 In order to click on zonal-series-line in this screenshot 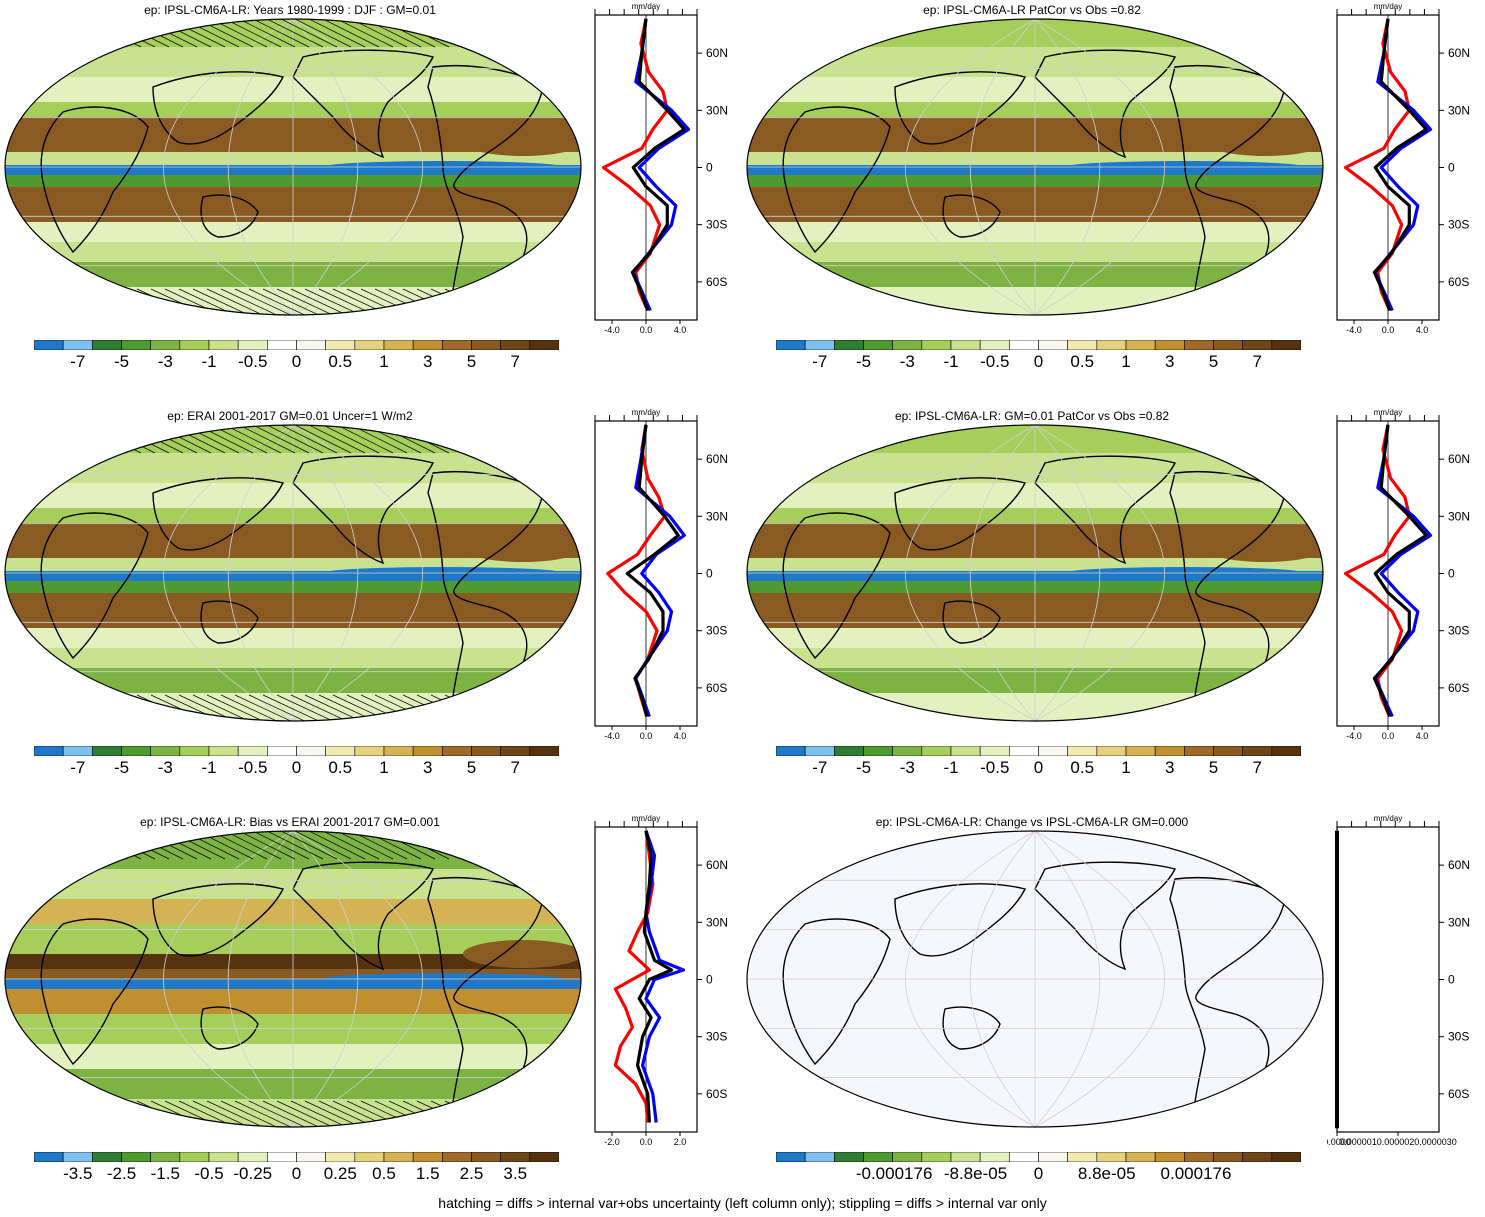, I will do `click(634, 976)`.